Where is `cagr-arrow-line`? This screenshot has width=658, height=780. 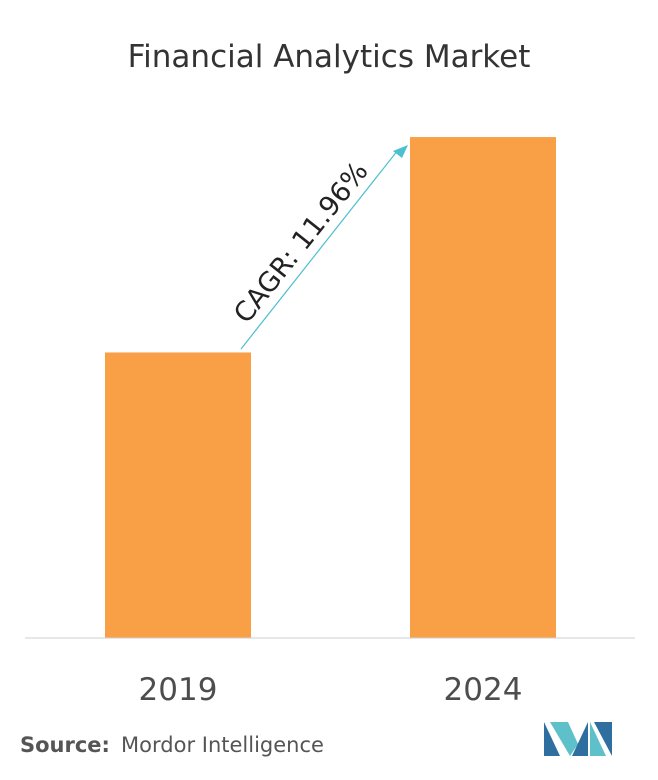
cagr-arrow-line is located at coordinates (319, 249).